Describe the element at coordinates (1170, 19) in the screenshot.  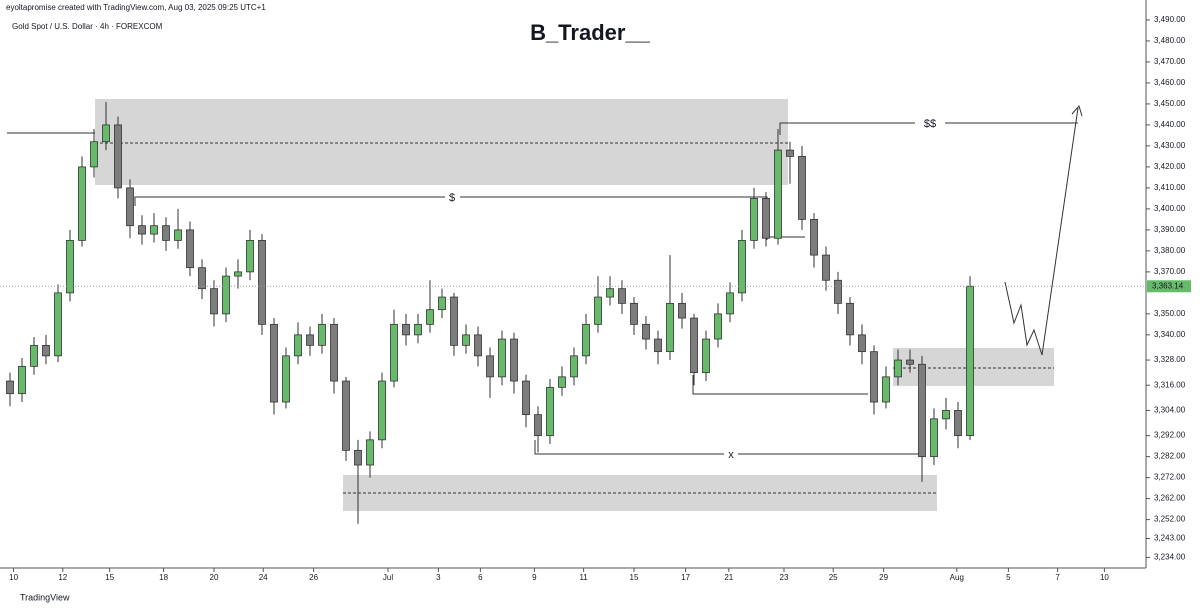
I see `y-tick-label: 3,490.00` at that location.